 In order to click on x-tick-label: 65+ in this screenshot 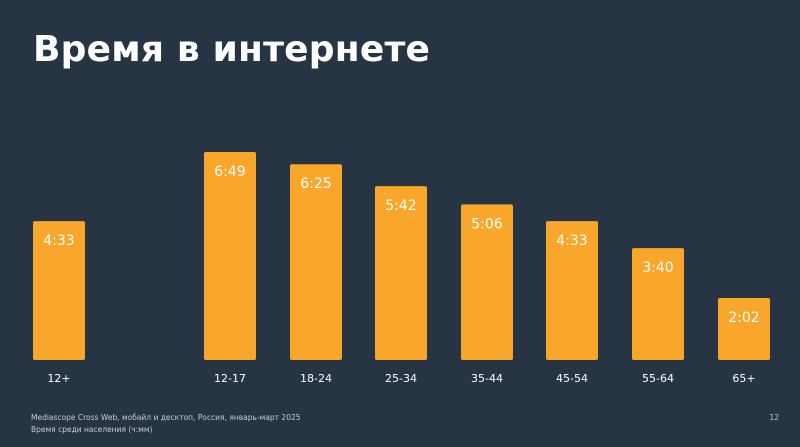, I will do `click(743, 378)`.